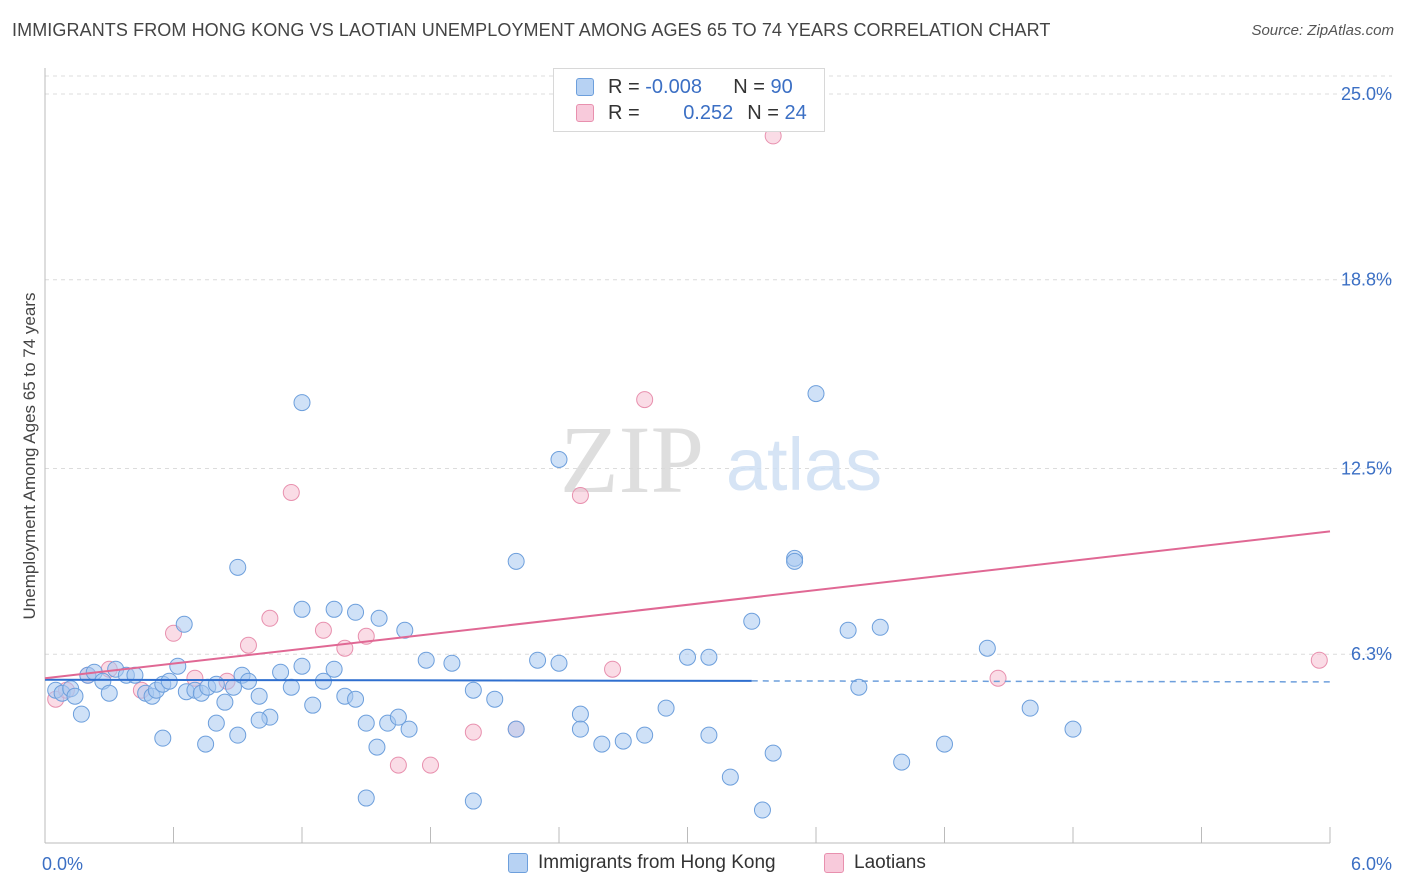 The height and width of the screenshot is (892, 1406). I want to click on watermark-atlas: atlas, so click(804, 464).